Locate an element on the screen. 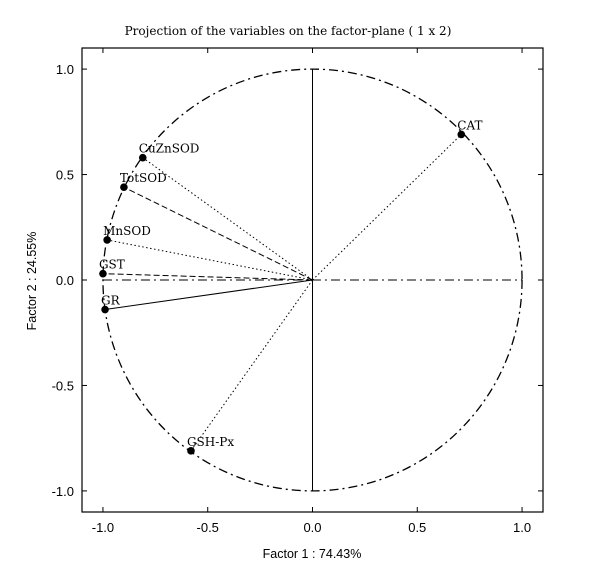 The image size is (610, 569). variable-label: TotSOD is located at coordinates (143, 178).